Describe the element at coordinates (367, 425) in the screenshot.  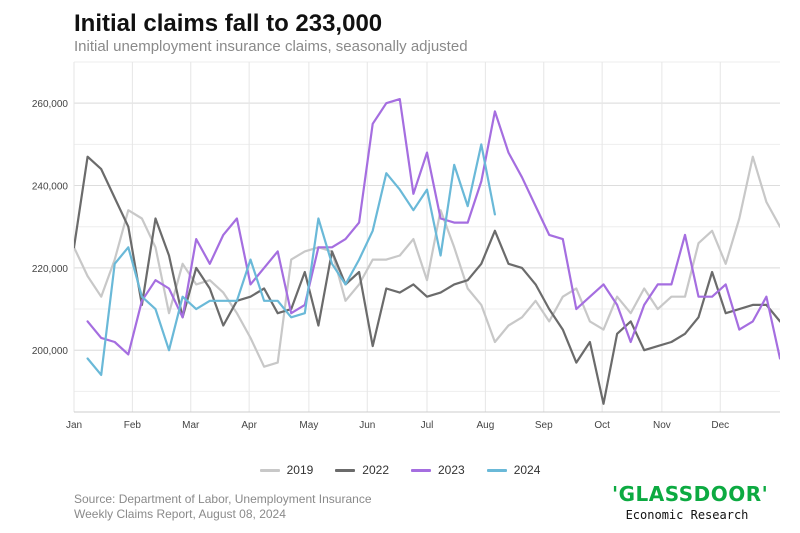
I see `x-tick-label: Jun` at that location.